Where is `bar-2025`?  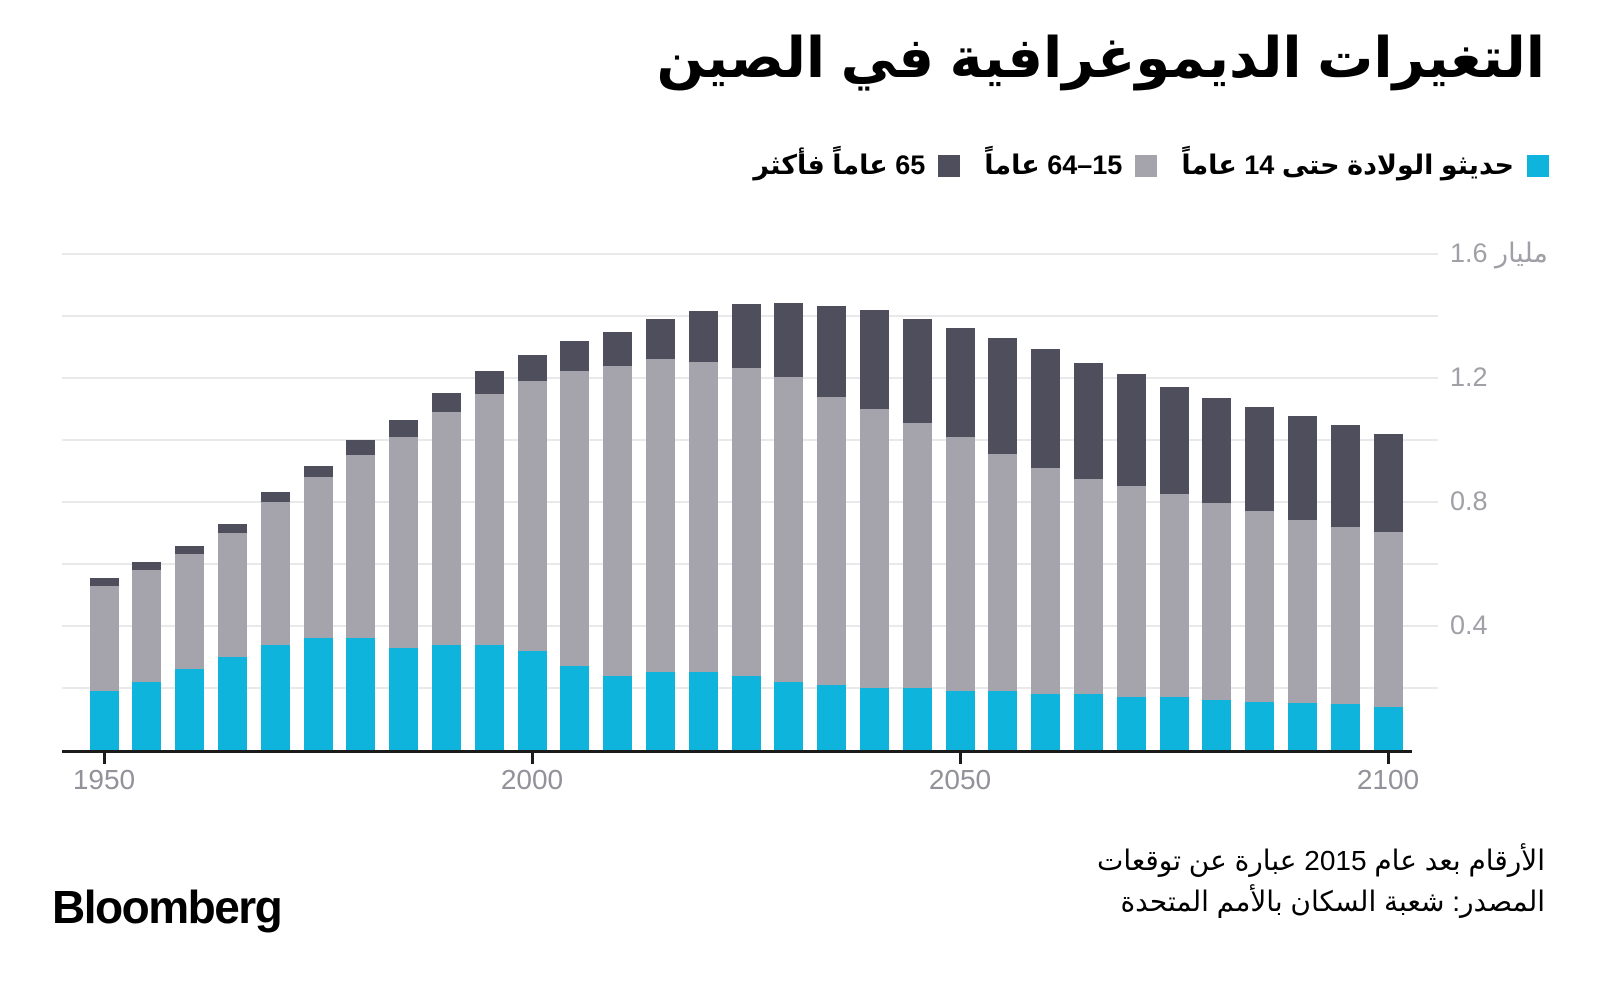 bar-2025 is located at coordinates (746, 527).